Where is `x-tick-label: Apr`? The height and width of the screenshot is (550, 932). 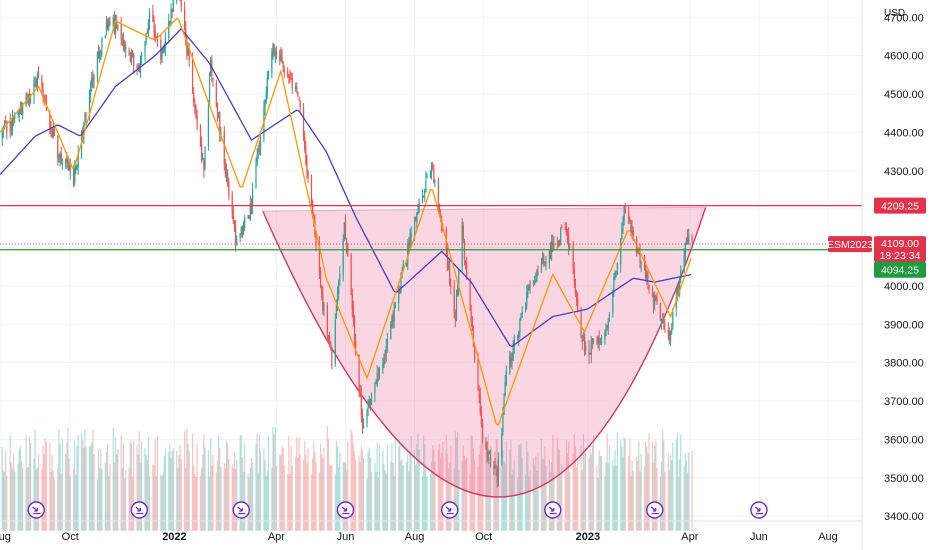
x-tick-label: Apr is located at coordinates (276, 537).